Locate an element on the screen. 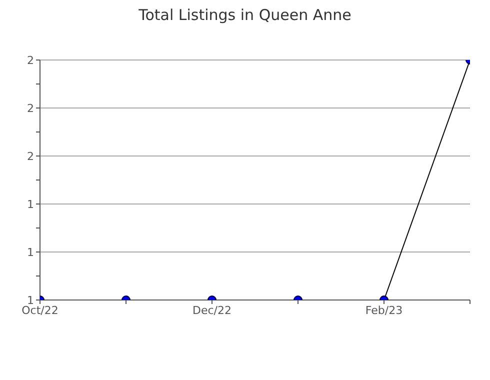  x-tick-label: Feb/23 is located at coordinates (384, 310).